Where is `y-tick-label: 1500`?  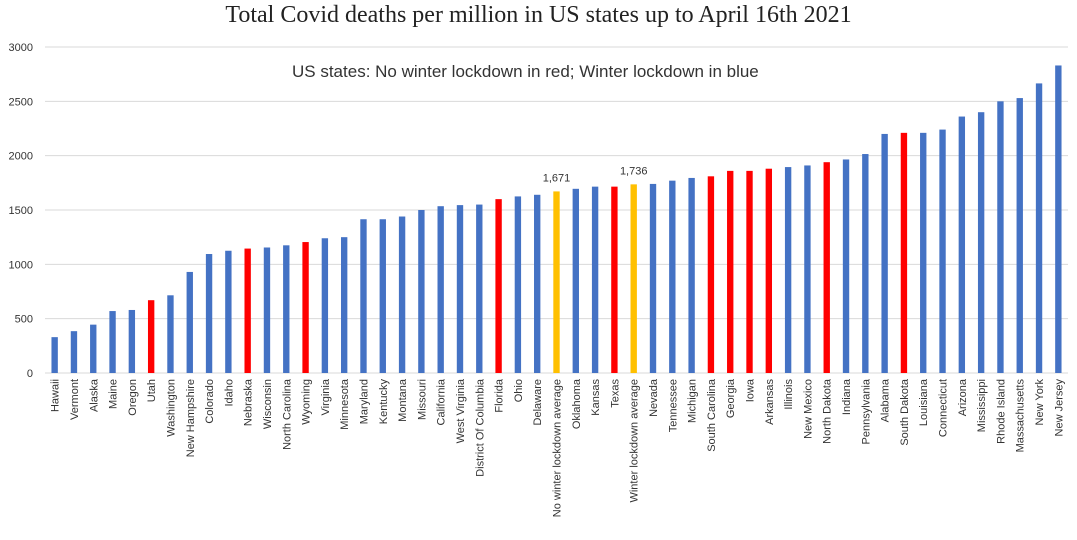 y-tick-label: 1500 is located at coordinates (21, 211).